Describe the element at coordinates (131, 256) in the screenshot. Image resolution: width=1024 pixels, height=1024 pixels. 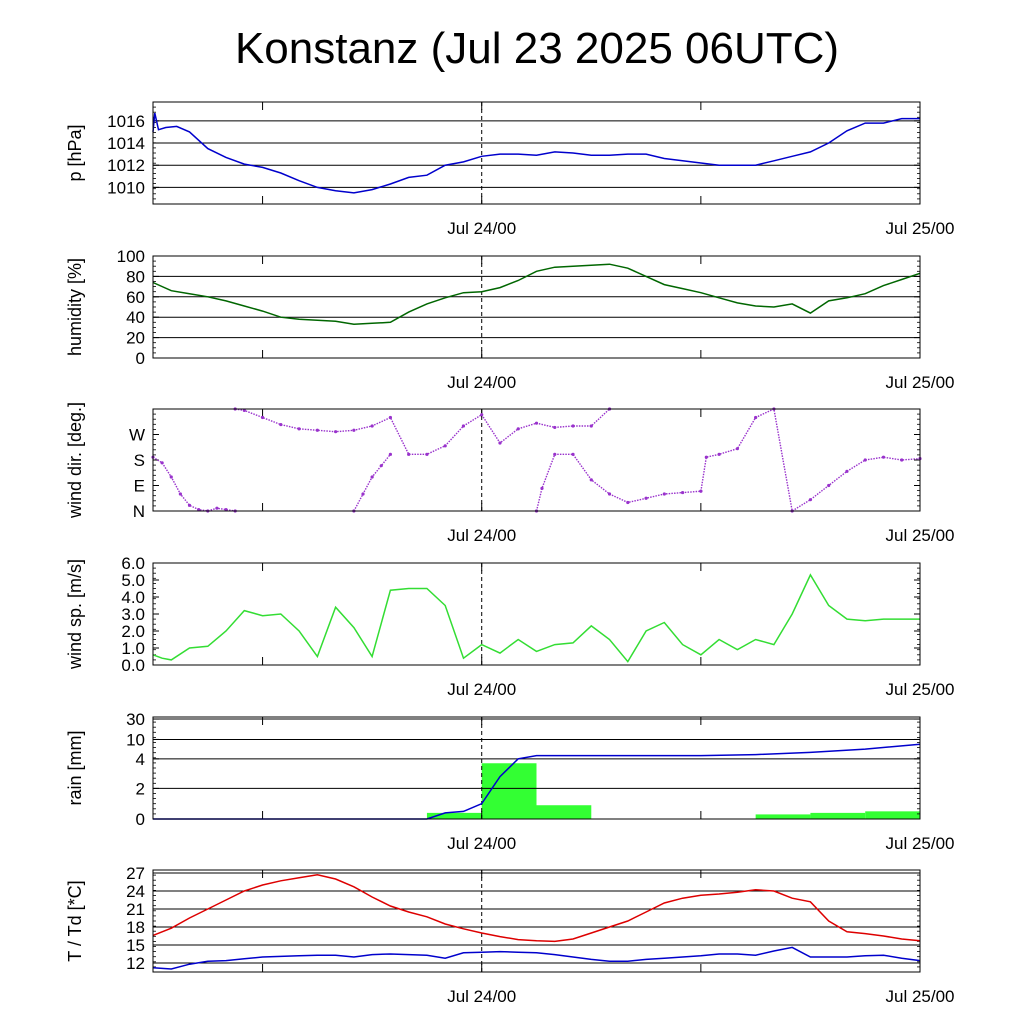
I see `y-tick-label: 100` at that location.